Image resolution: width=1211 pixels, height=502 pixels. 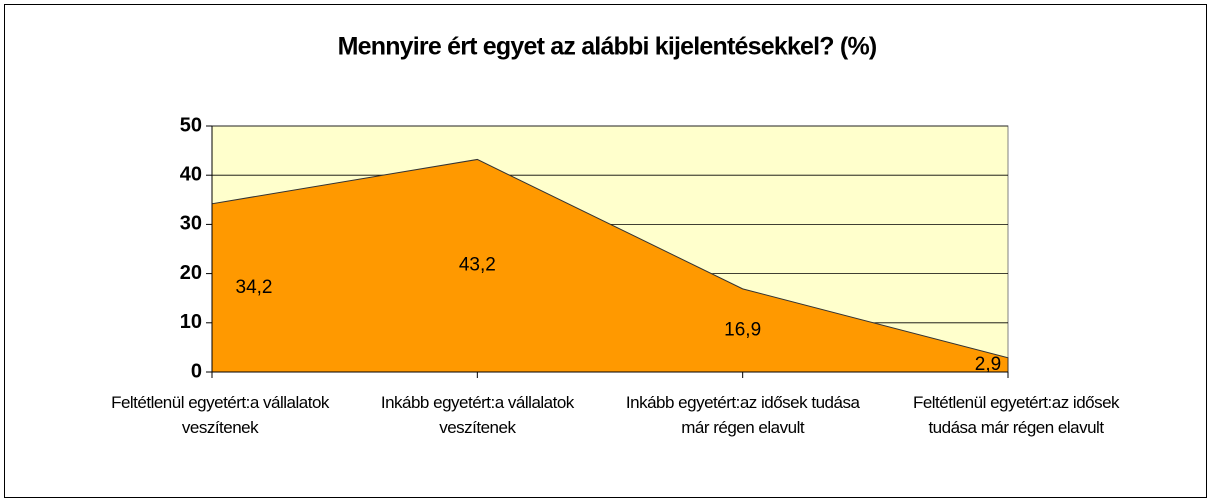 I want to click on y-tick-label: 20, so click(x=191, y=273).